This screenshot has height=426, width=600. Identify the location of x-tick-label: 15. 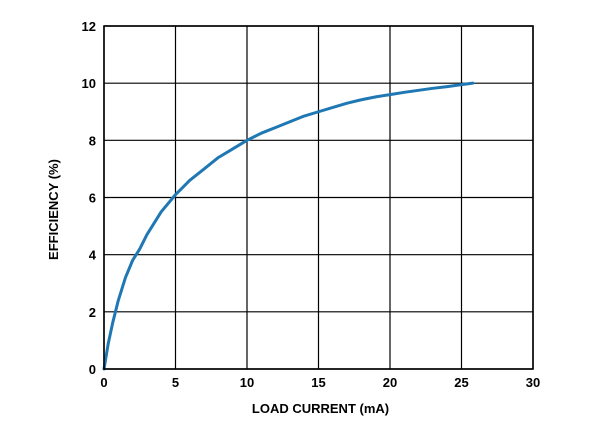
(318, 382).